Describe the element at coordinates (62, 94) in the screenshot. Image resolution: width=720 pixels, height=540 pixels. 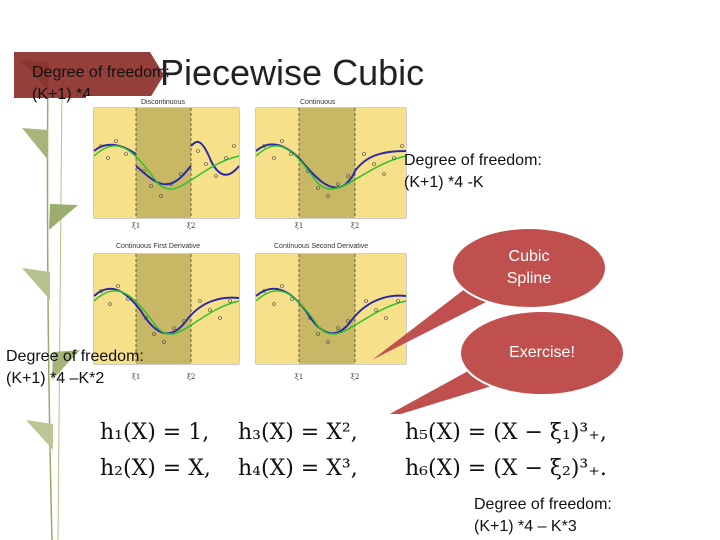
I see `dof-top-line2: (K+1) *4` at that location.